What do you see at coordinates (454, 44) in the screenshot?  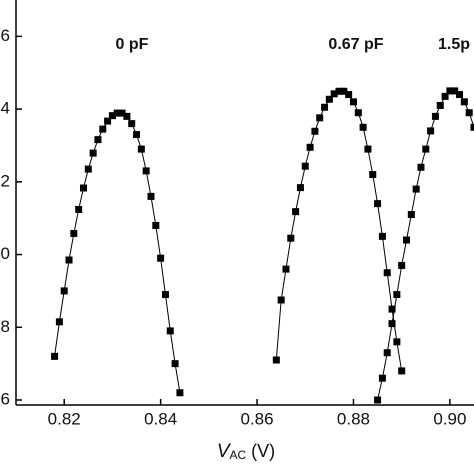 I see `annotation: 1.5p` at bounding box center [454, 44].